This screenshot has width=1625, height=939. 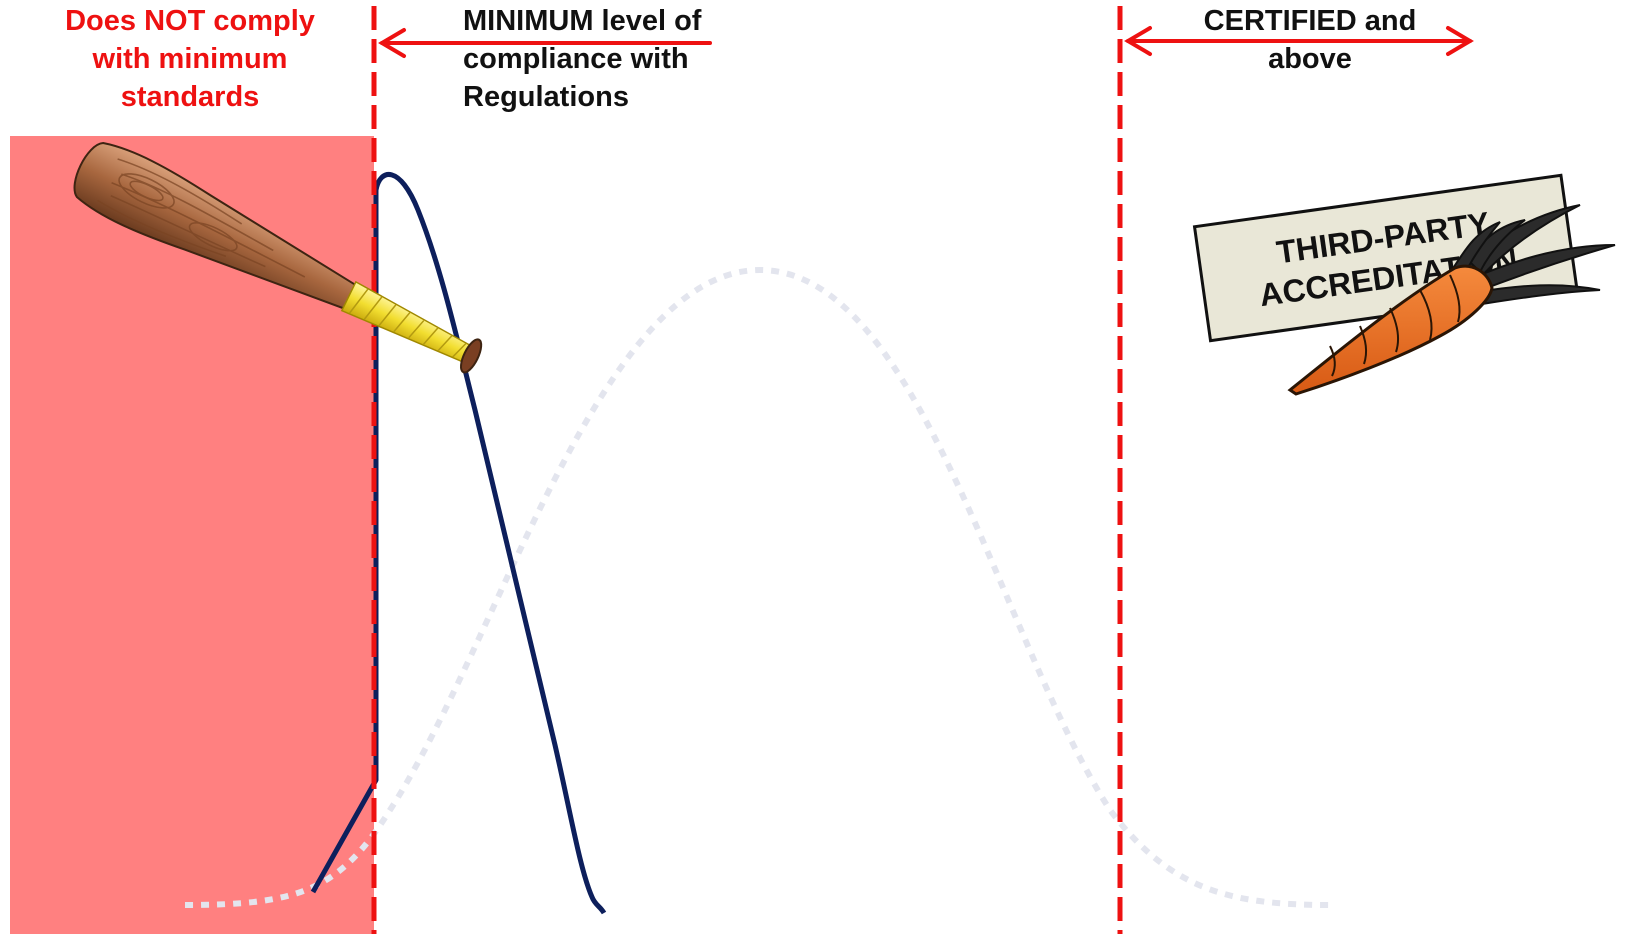 I want to click on minimum-arrow, so click(x=545, y=43).